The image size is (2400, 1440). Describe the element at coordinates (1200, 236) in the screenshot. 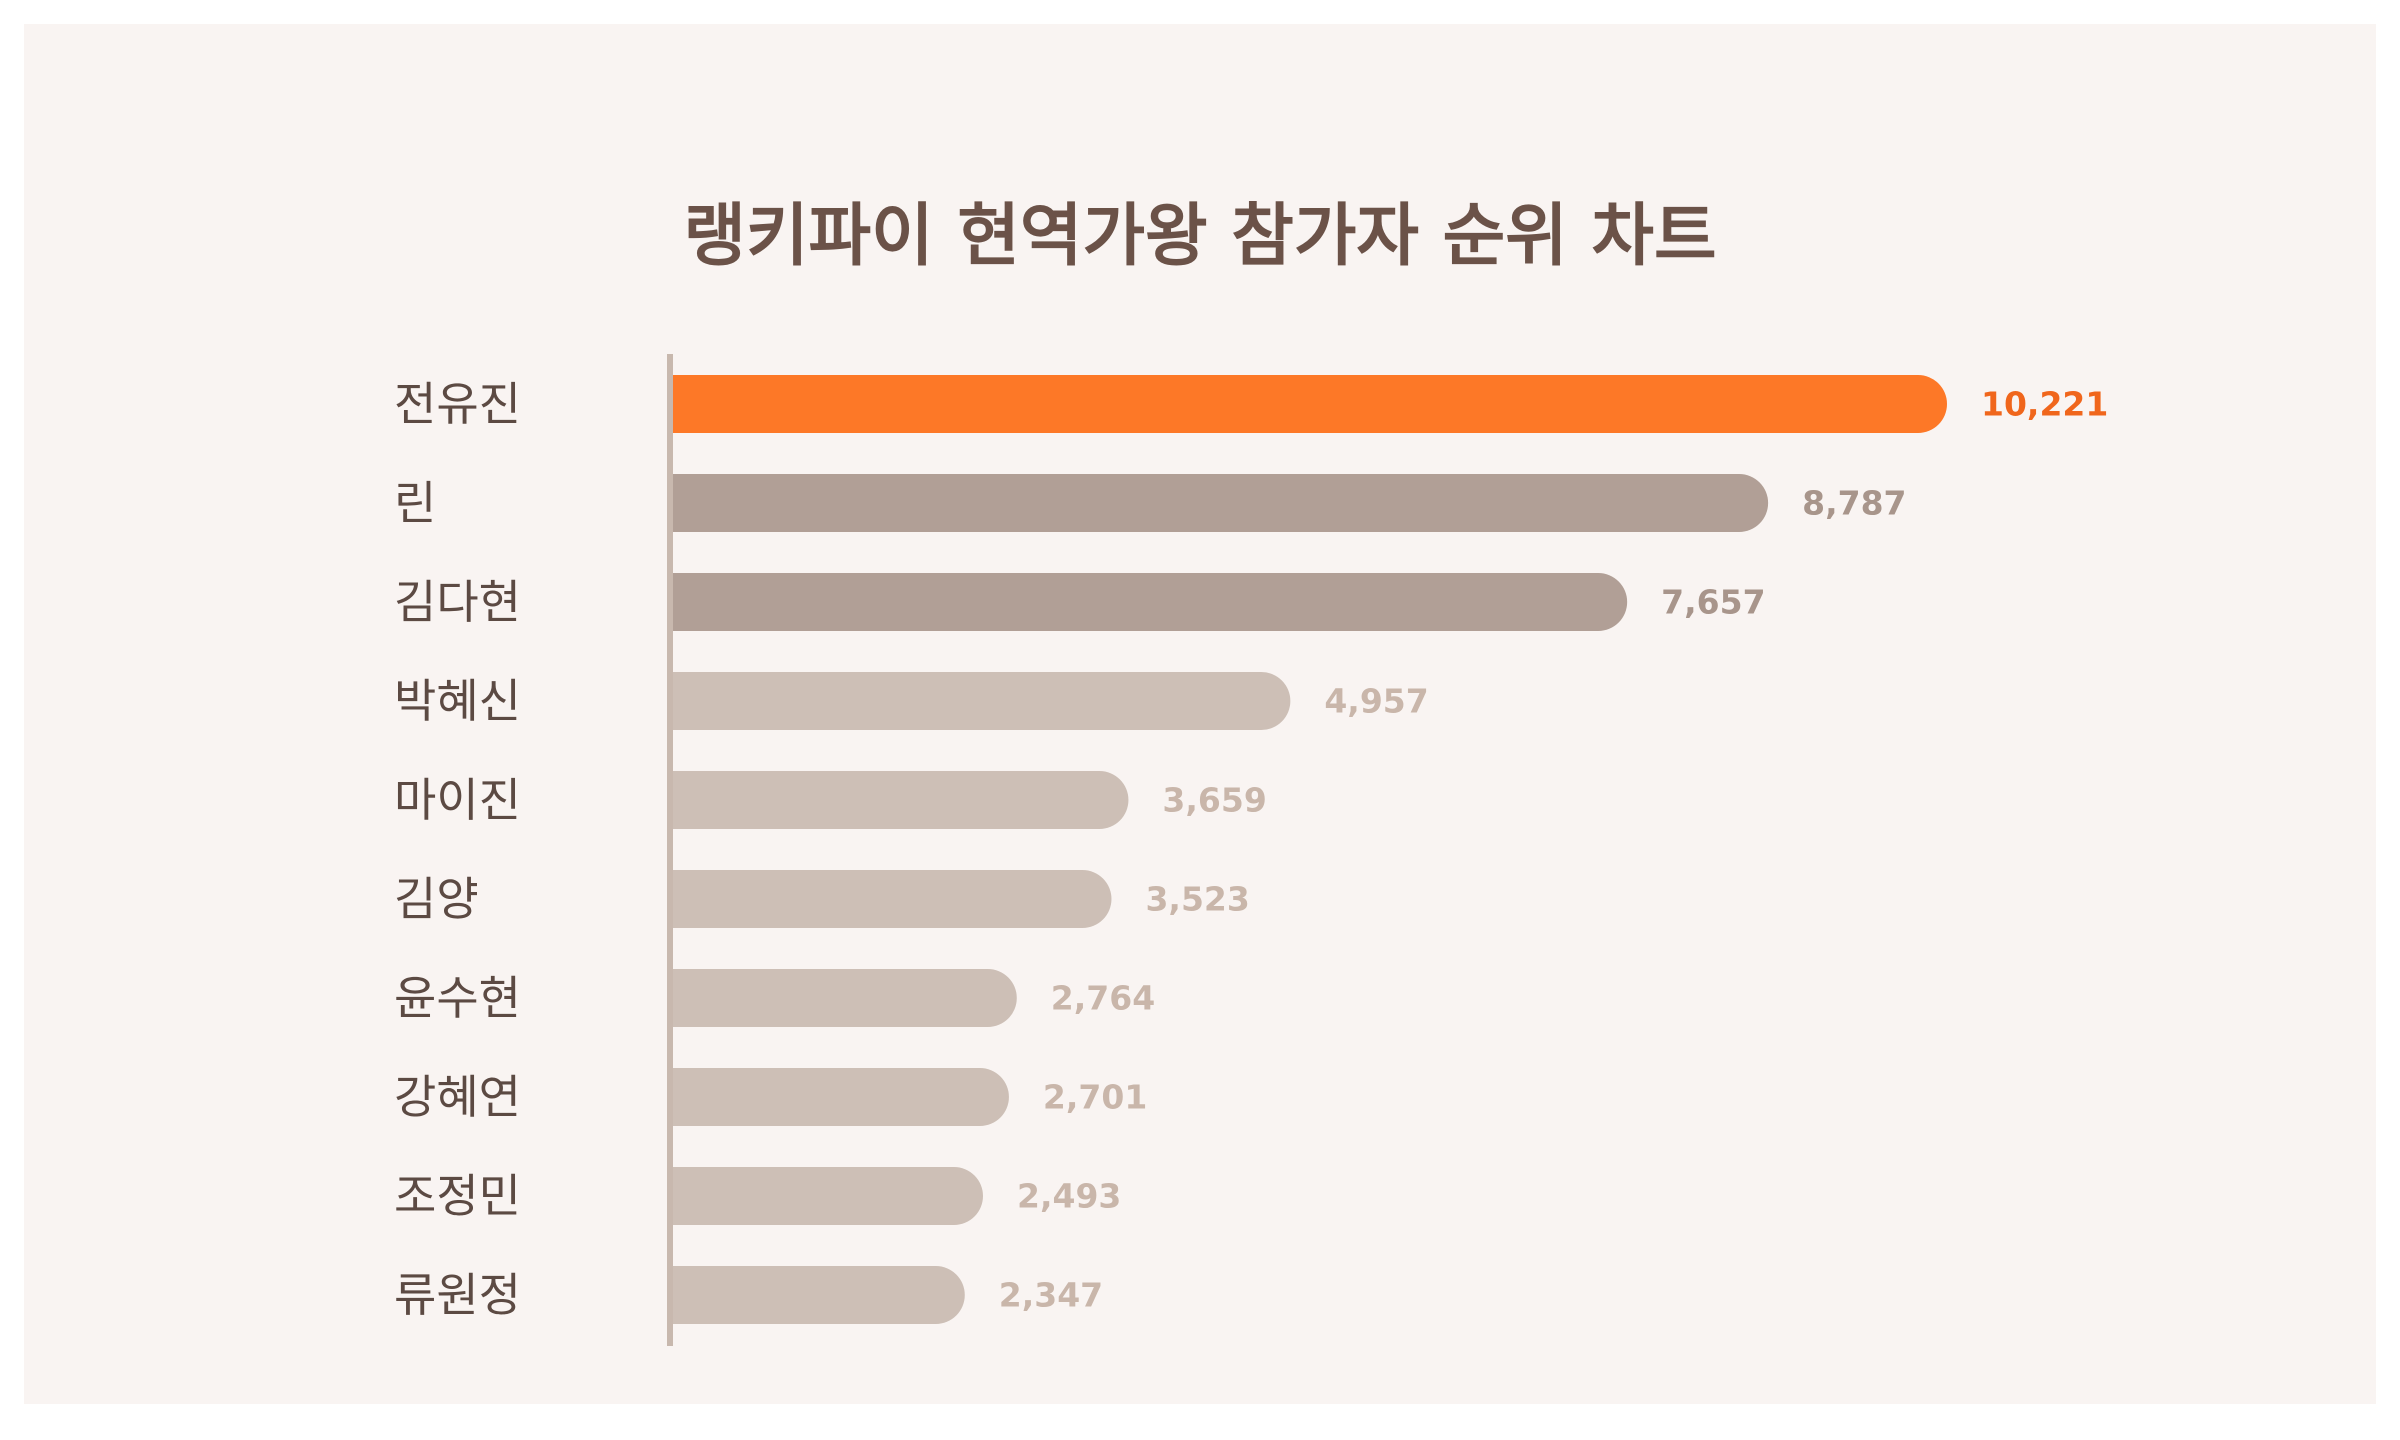

I see `chart-title: 랭키파이 현역가왕 참가자 순위 차트` at that location.